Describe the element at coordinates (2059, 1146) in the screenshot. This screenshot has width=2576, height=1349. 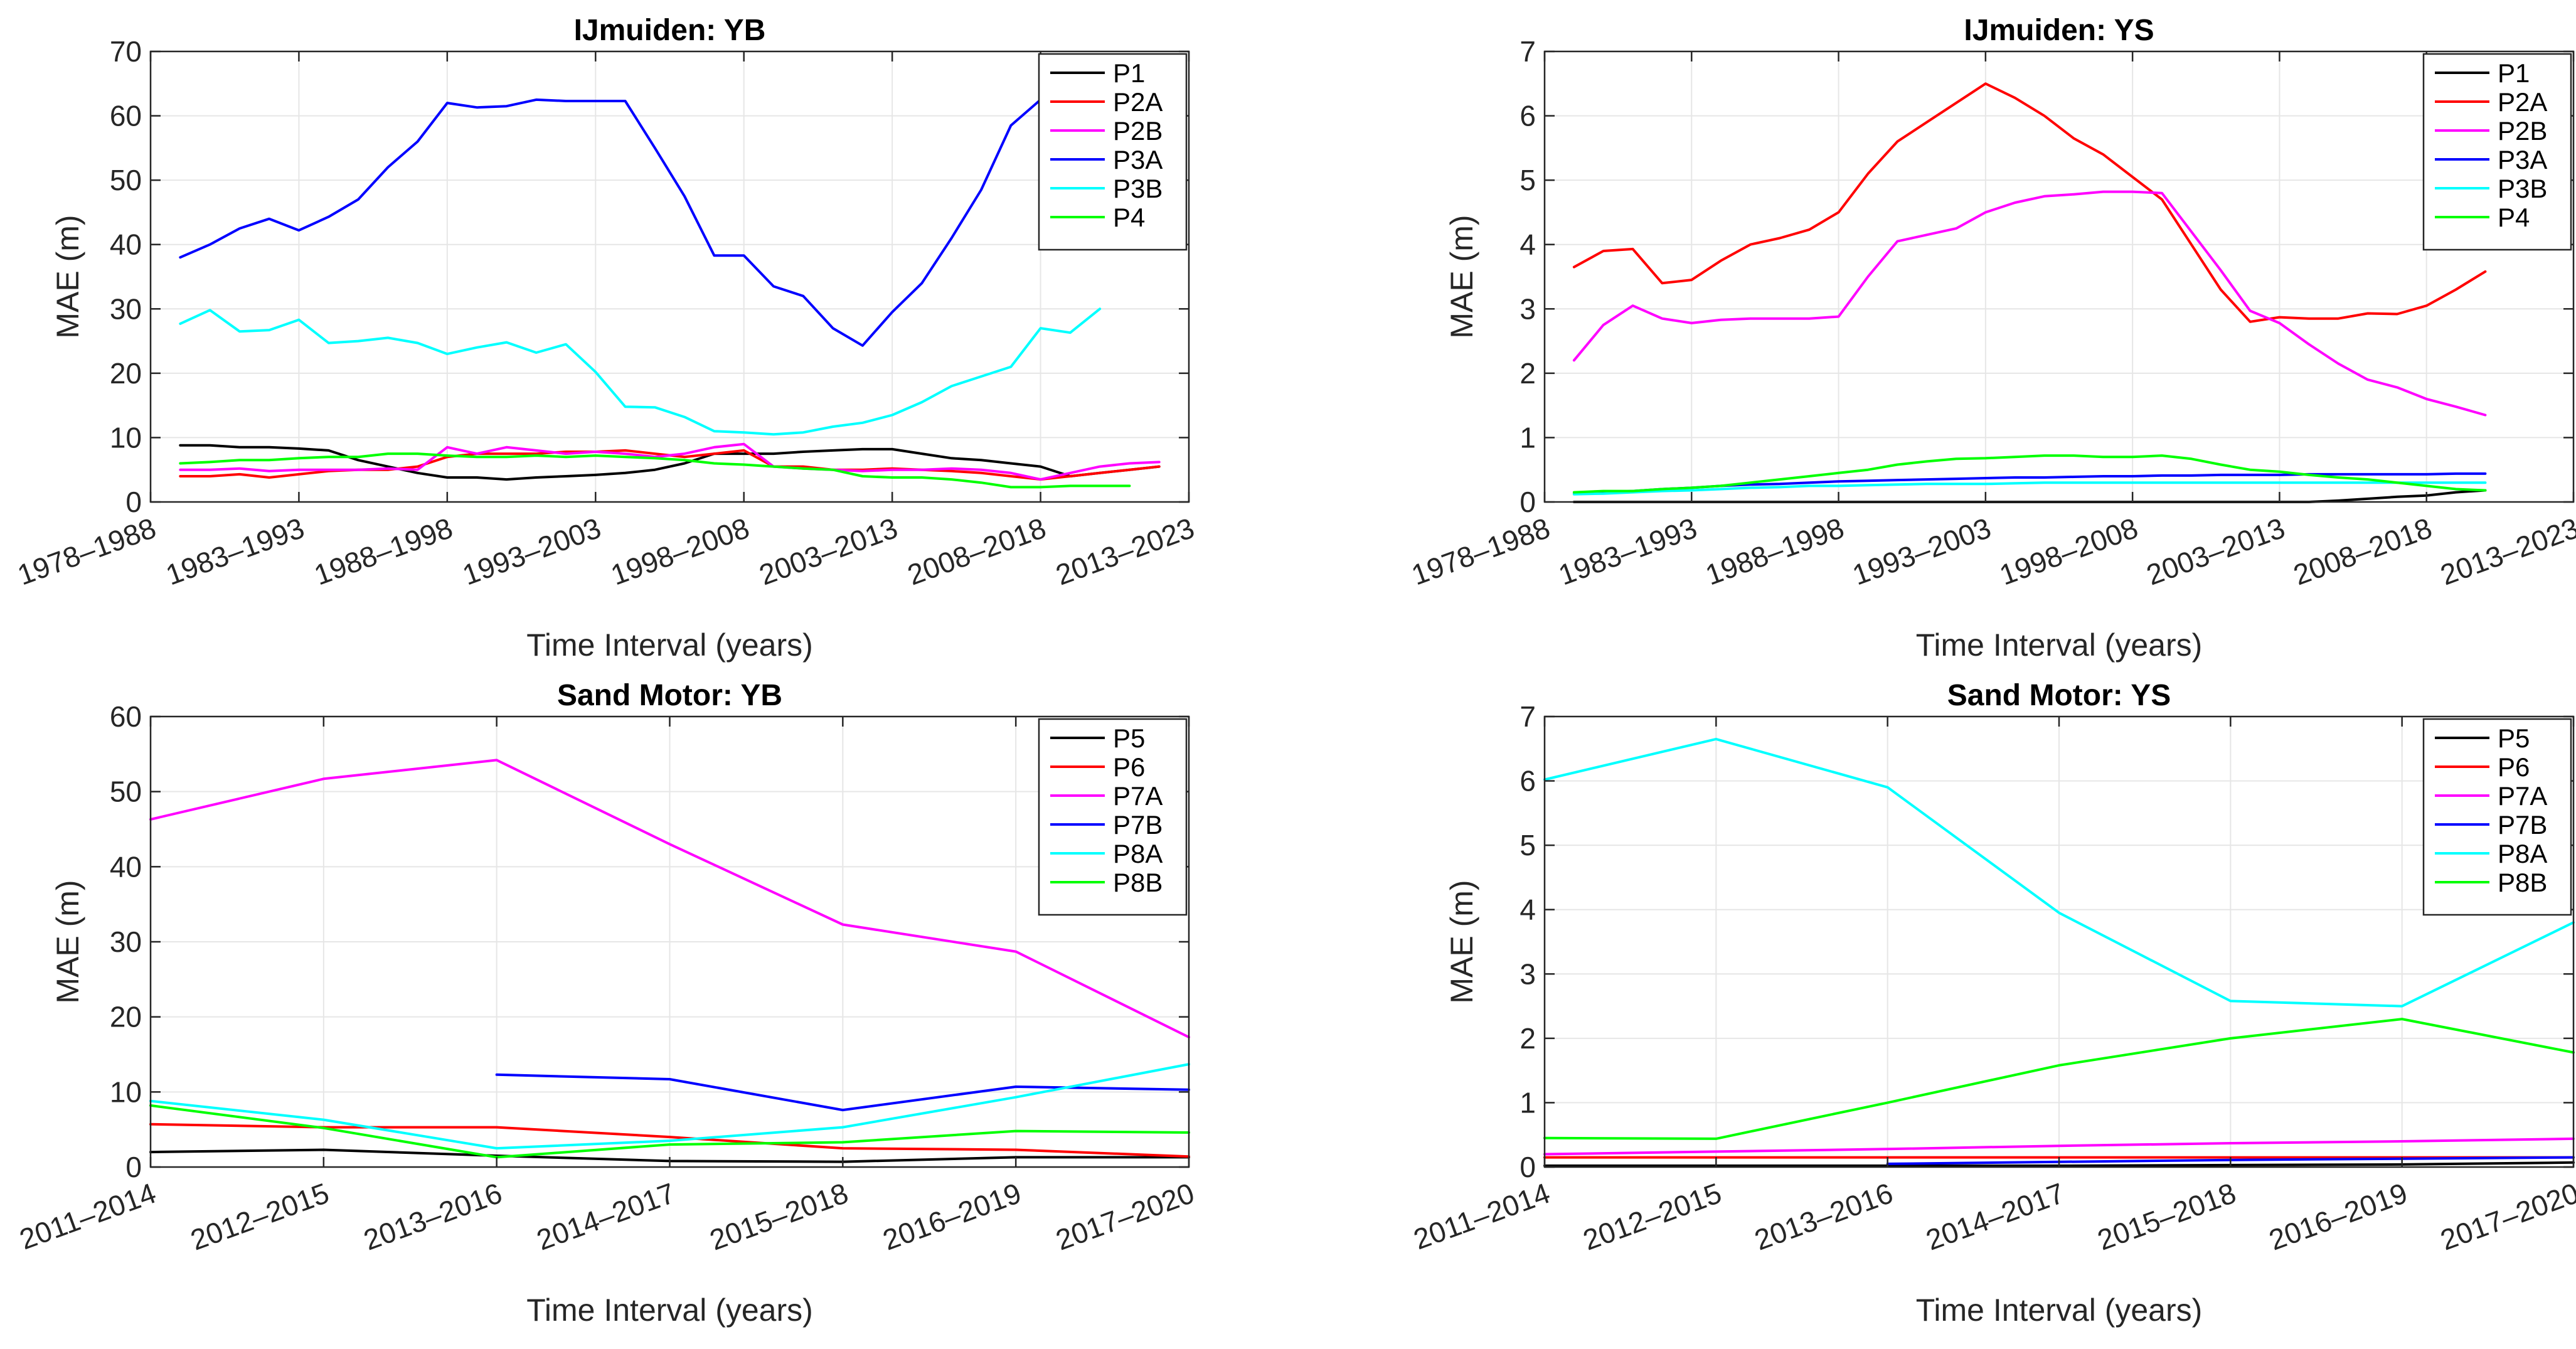
I see `series-line-p7a` at that location.